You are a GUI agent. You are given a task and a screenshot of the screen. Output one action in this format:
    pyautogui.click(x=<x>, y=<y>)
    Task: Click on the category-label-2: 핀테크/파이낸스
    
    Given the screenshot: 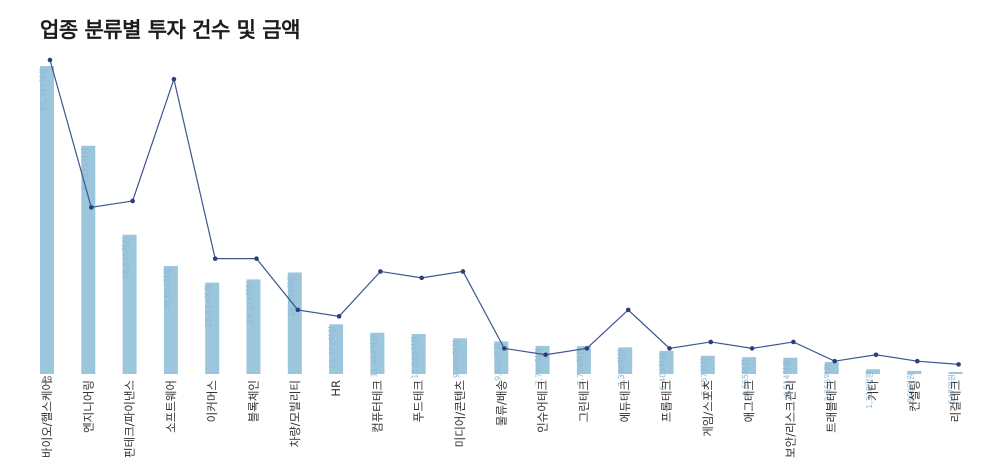 What is the action you would take?
    pyautogui.click(x=130, y=419)
    